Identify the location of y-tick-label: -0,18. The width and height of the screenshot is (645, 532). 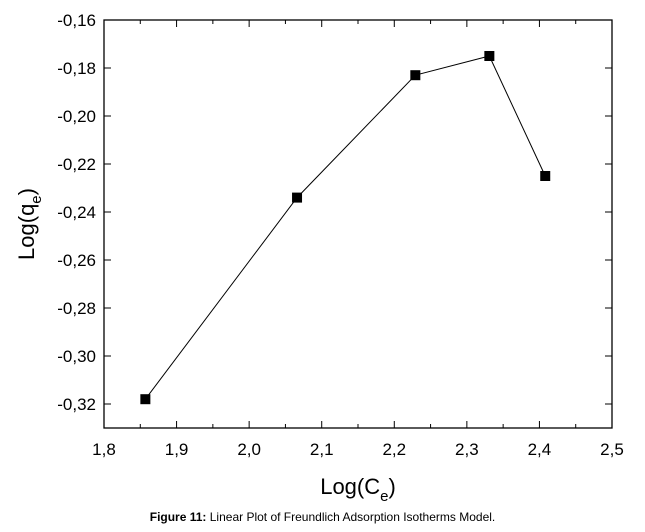
(76, 68).